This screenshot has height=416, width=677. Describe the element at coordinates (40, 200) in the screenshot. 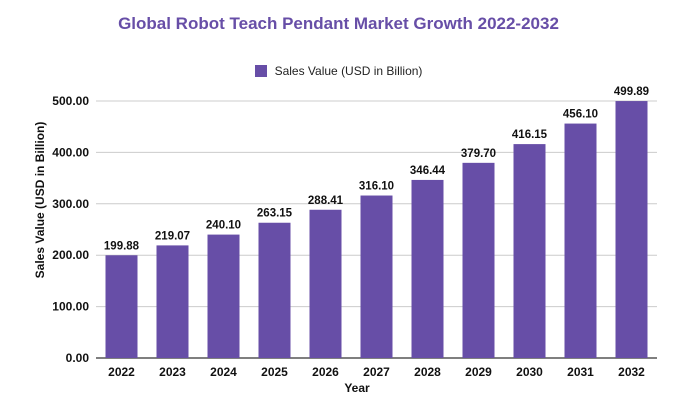

I see `y-axis-title: Sales Value (USD in Billion)` at that location.